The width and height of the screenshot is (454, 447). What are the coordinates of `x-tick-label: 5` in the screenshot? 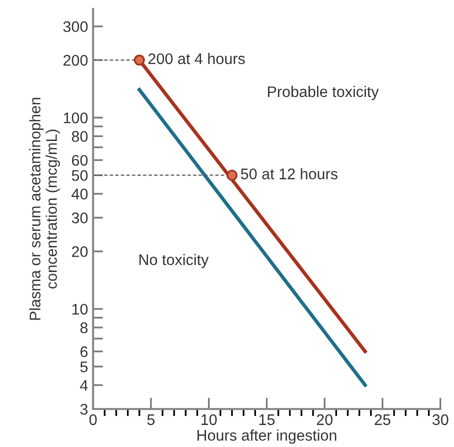 It's located at (151, 420).